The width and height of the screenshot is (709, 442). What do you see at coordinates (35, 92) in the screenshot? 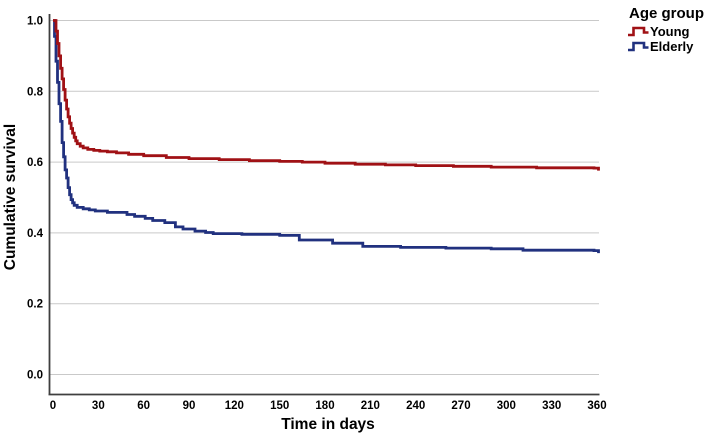
I see `y-tick-label: 0.8` at bounding box center [35, 92].